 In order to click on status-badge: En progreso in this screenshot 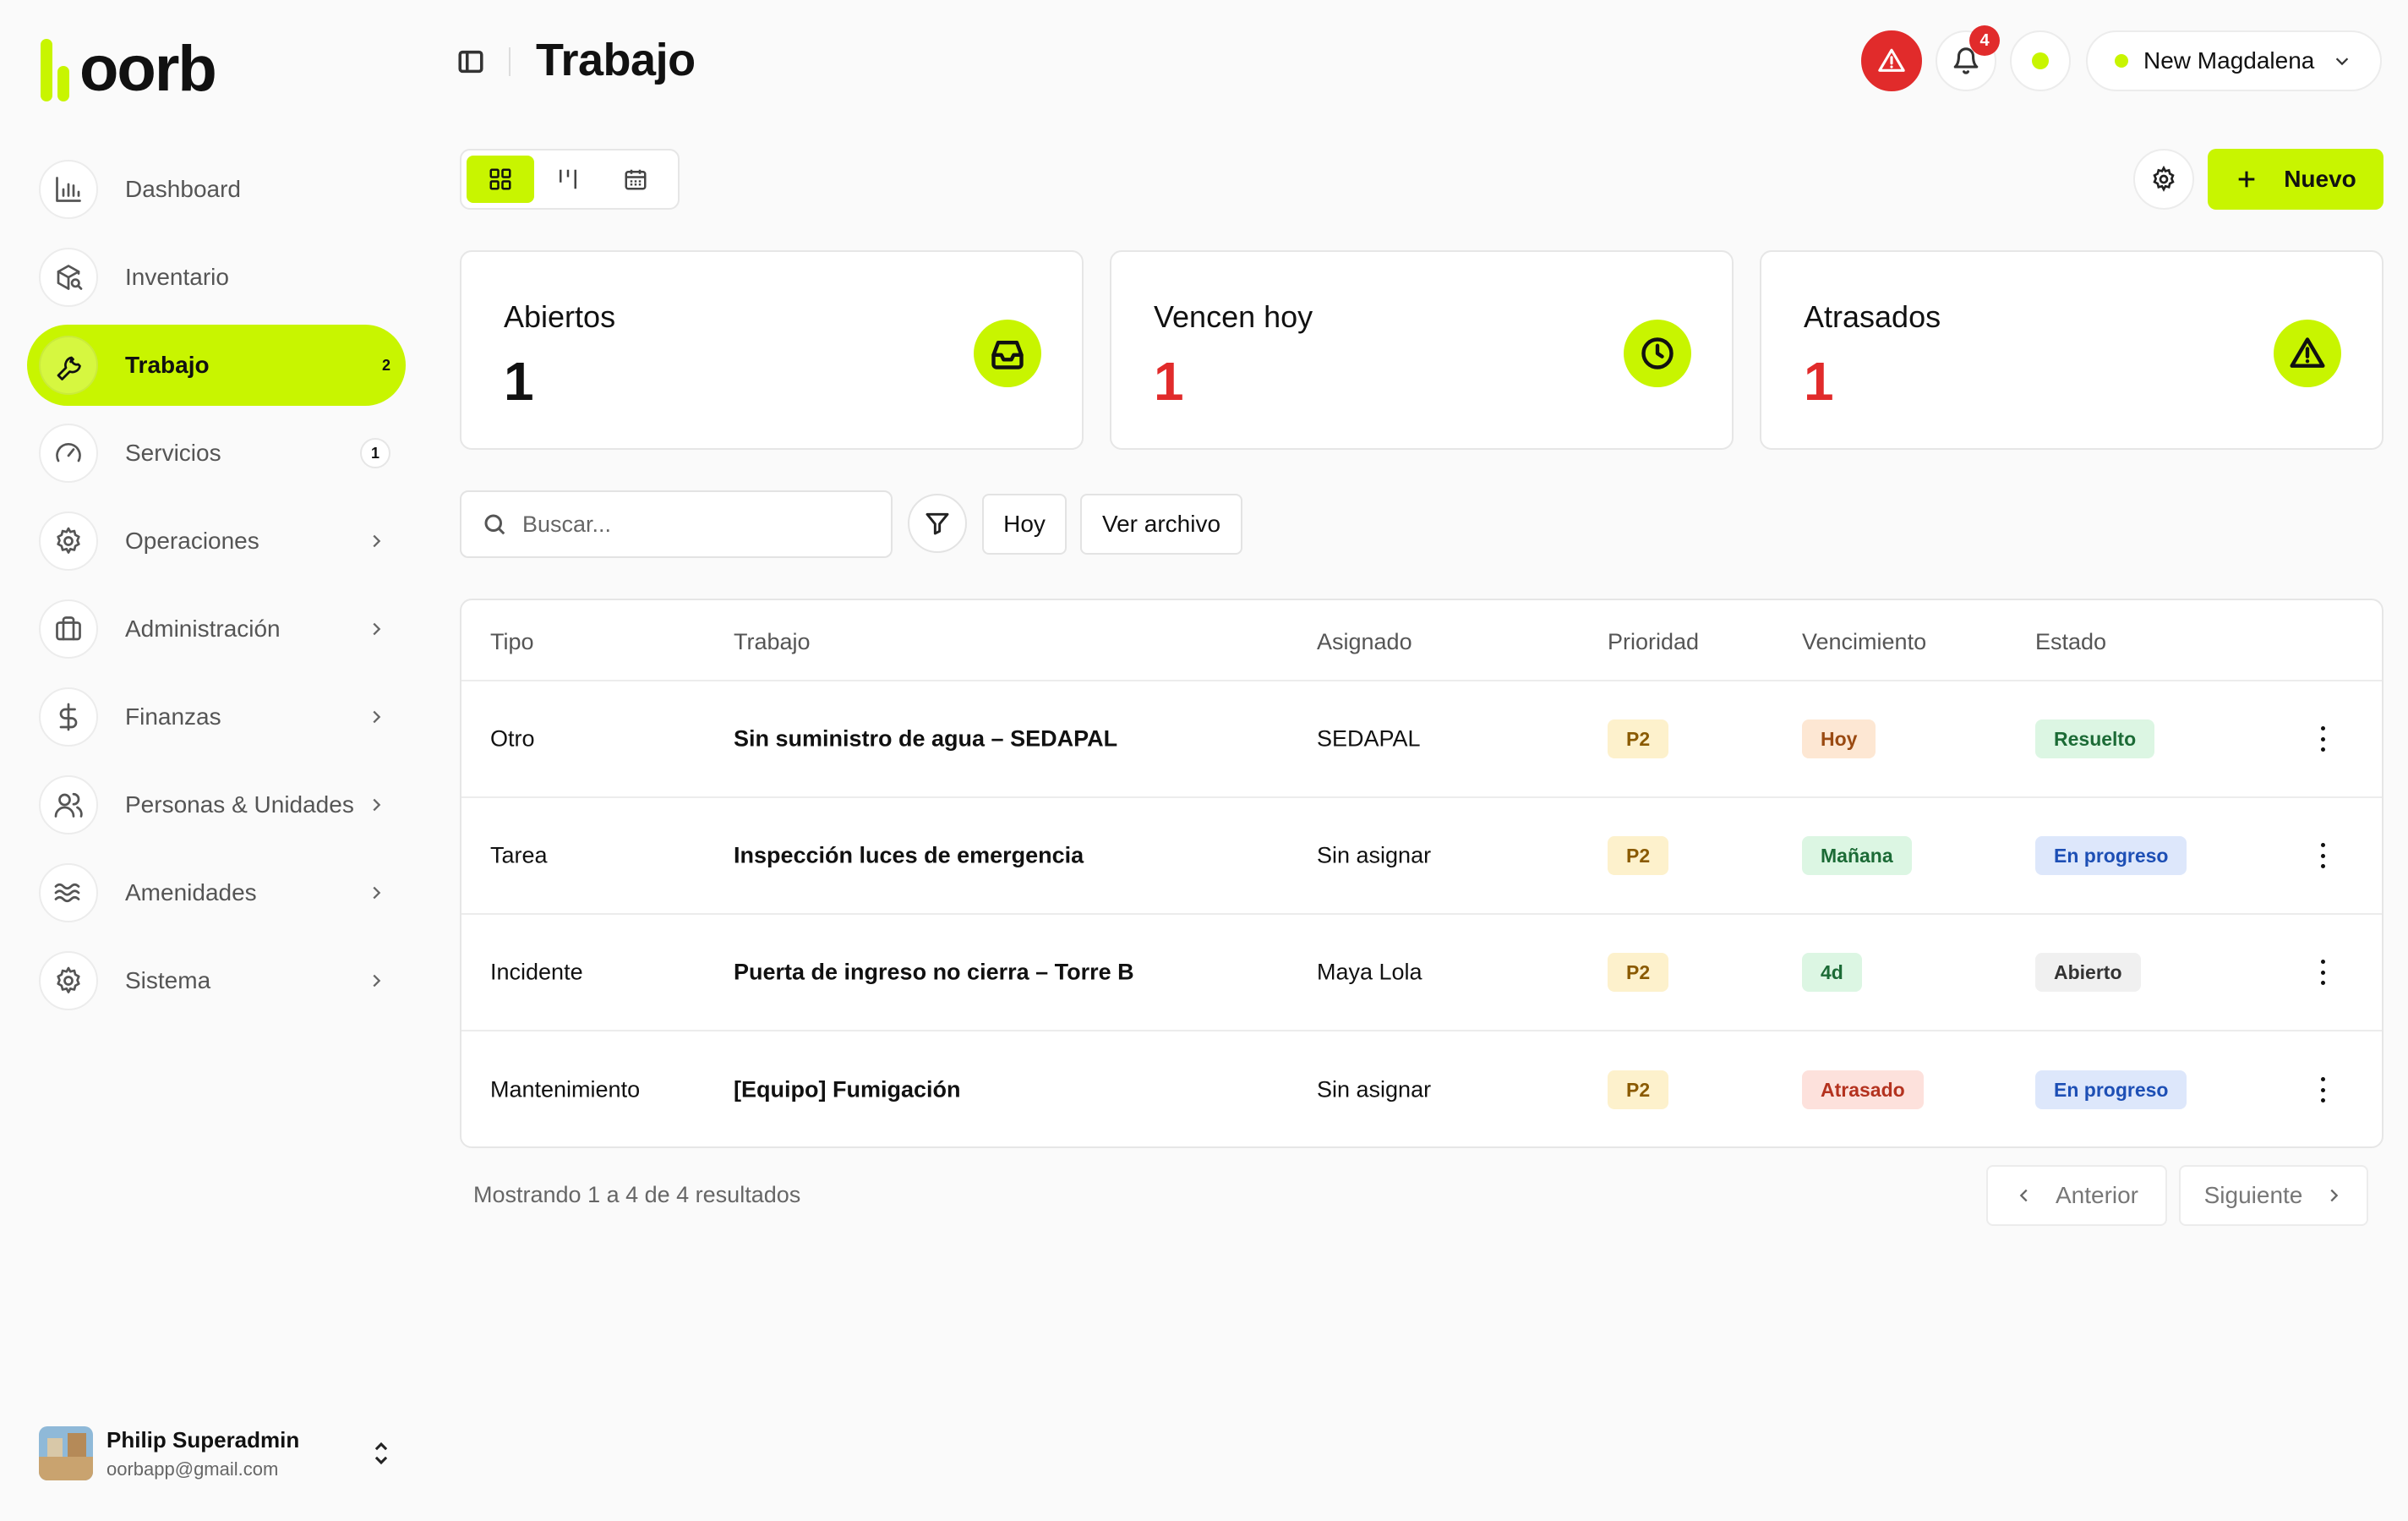, I will do `click(2111, 855)`.